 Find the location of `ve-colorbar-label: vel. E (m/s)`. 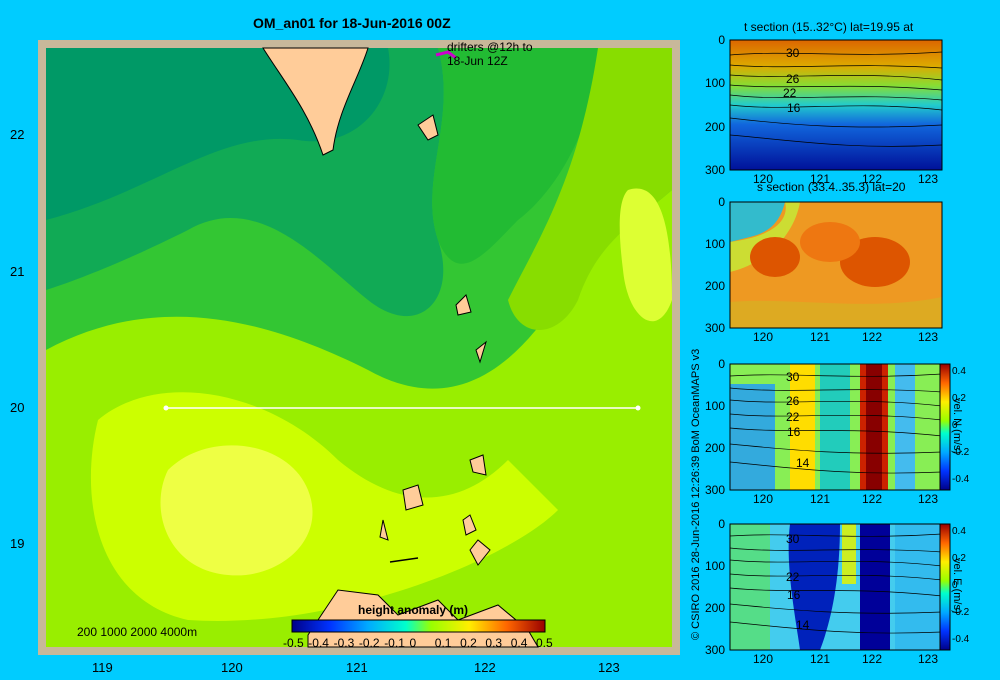

ve-colorbar-label: vel. E (m/s) is located at coordinates (957, 586).